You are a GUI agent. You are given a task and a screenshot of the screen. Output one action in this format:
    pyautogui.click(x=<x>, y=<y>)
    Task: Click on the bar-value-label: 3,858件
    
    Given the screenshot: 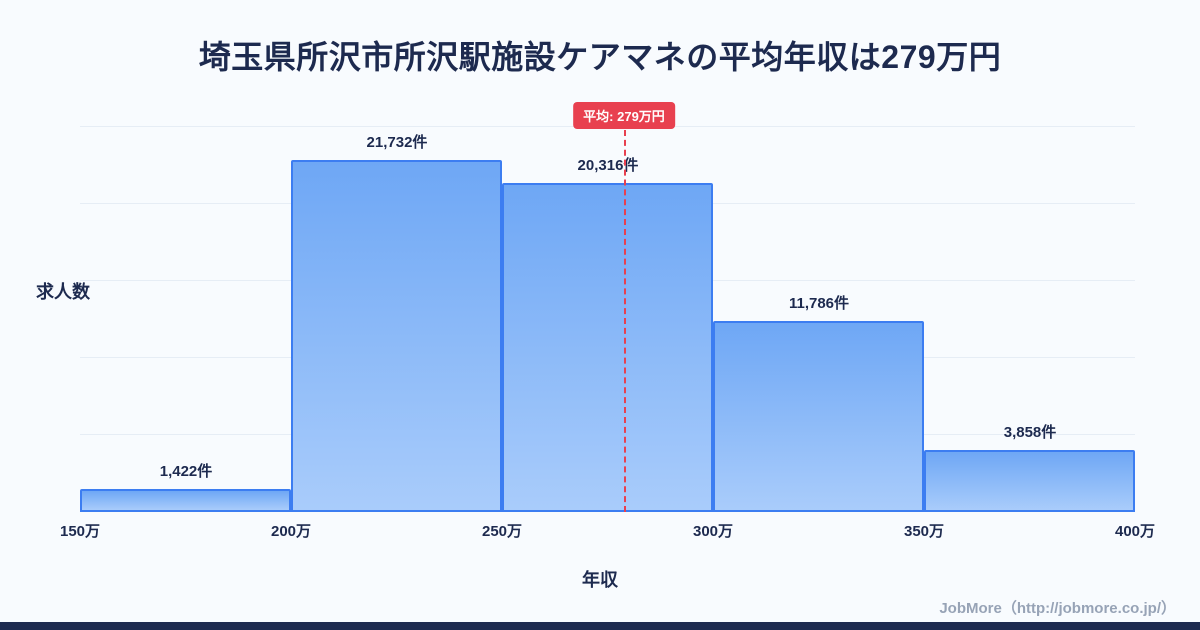 What is the action you would take?
    pyautogui.click(x=1030, y=432)
    